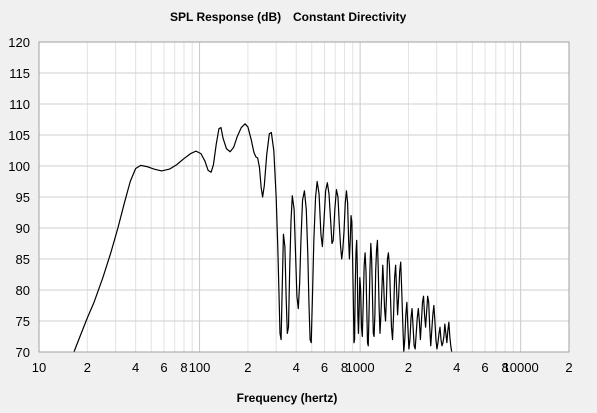 The image size is (597, 413). I want to click on y-tick-label: 110, so click(19, 104).